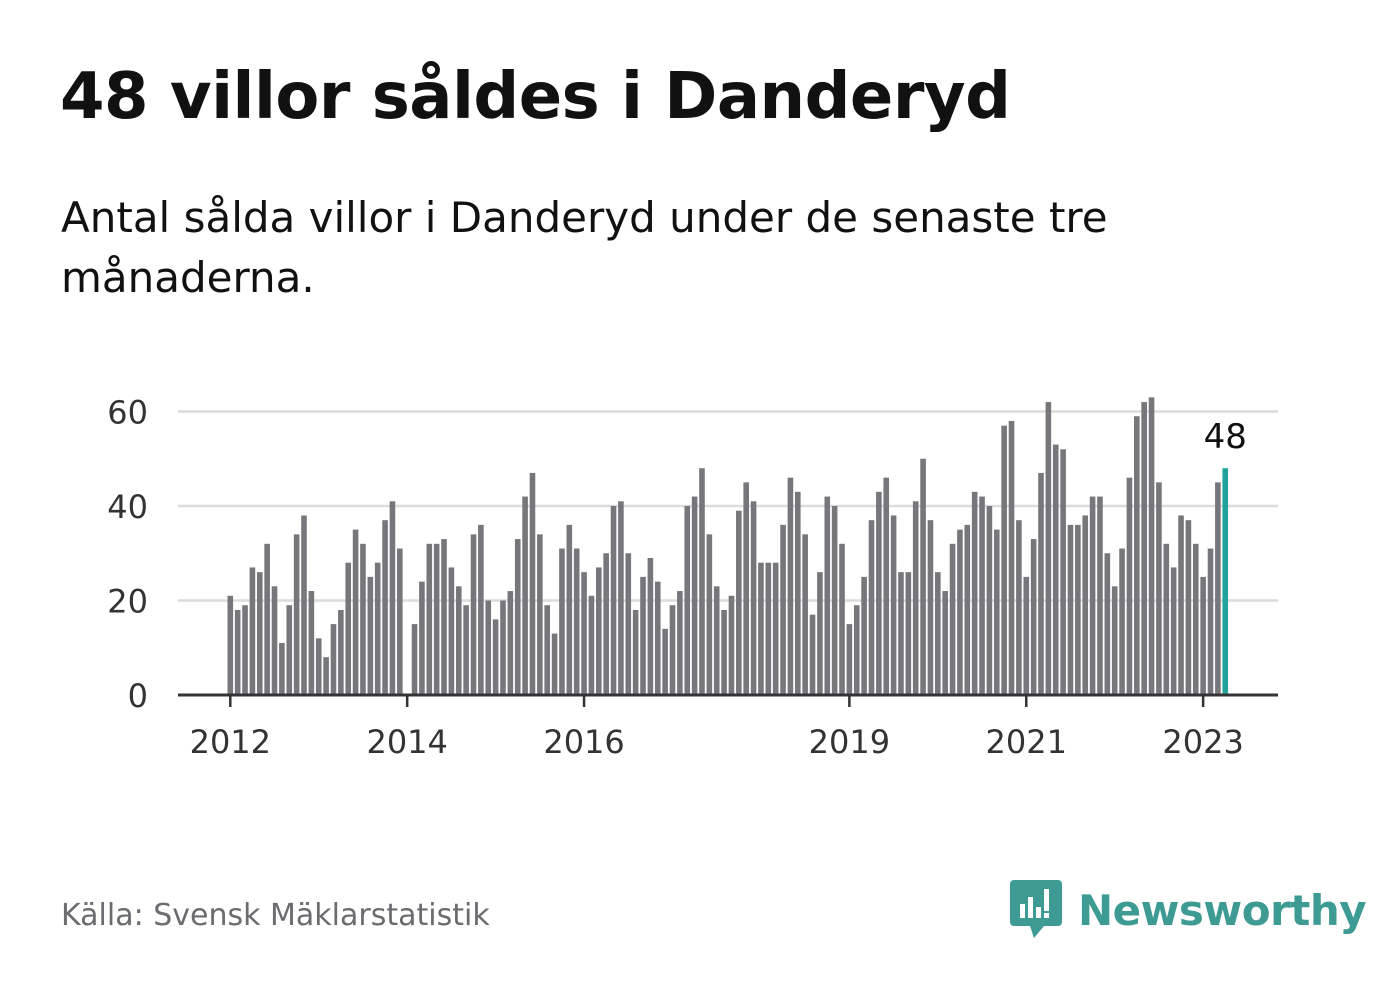 Image resolution: width=1382 pixels, height=999 pixels. What do you see at coordinates (1225, 581) in the screenshot?
I see `highlight-bar` at bounding box center [1225, 581].